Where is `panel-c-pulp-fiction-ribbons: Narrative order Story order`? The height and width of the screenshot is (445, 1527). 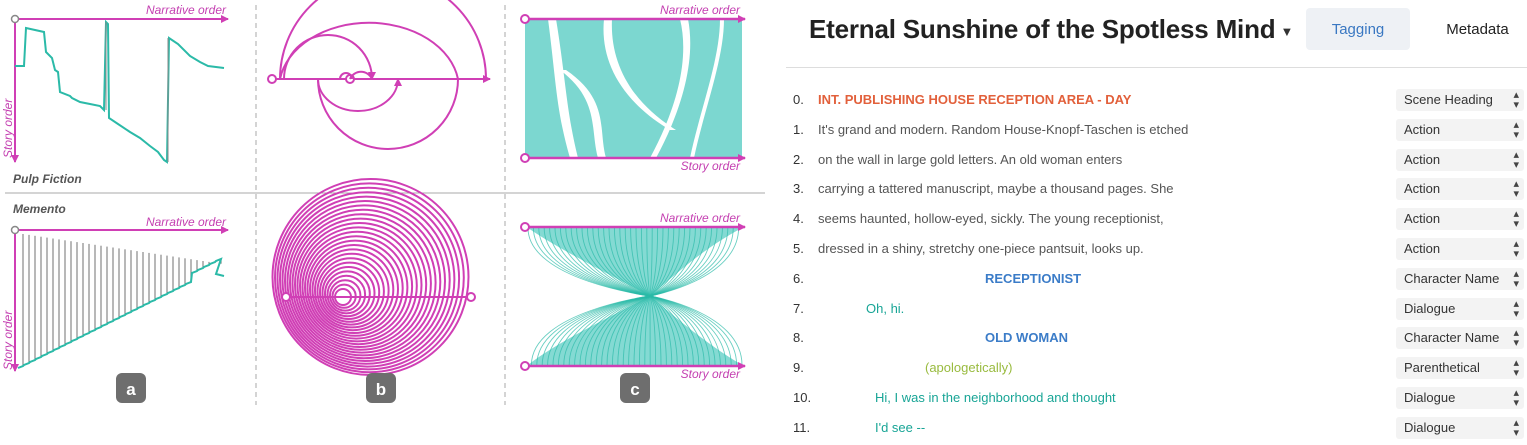
panel-c-pulp-fiction-ribbons: Narrative order Story order is located at coordinates (633, 88).